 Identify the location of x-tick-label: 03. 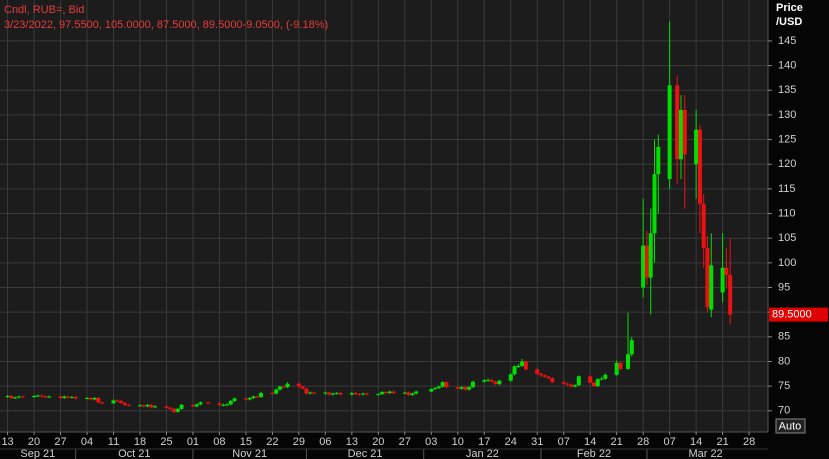
(431, 442).